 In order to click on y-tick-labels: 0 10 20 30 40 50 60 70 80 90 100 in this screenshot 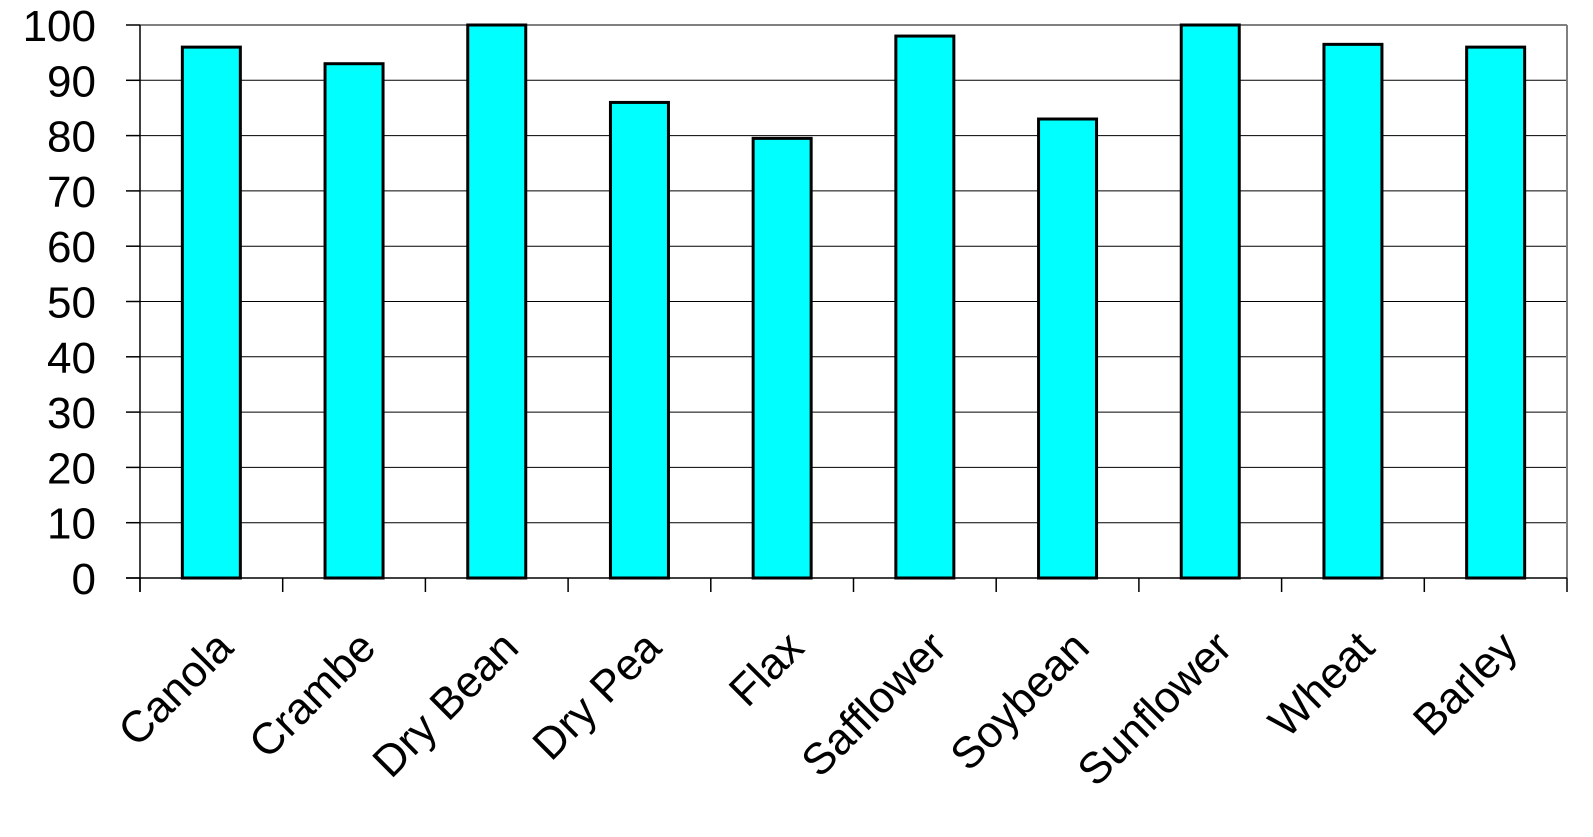, I will do `click(59, 303)`.